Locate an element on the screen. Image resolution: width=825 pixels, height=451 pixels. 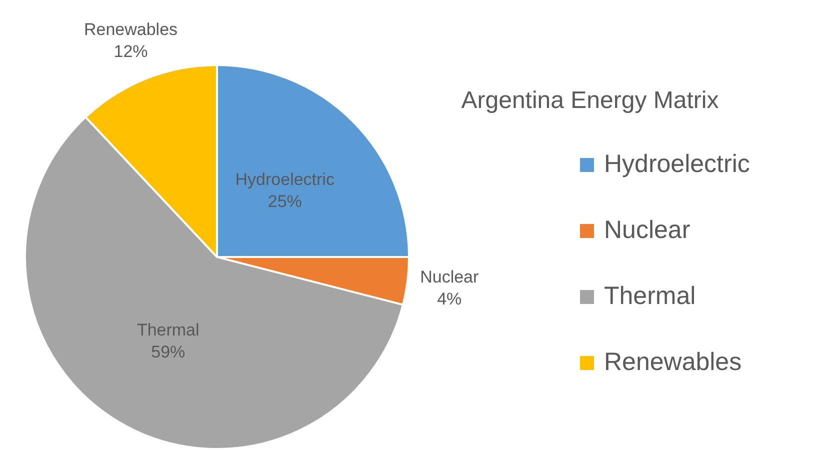
slice-label: Thermal is located at coordinates (168, 330).